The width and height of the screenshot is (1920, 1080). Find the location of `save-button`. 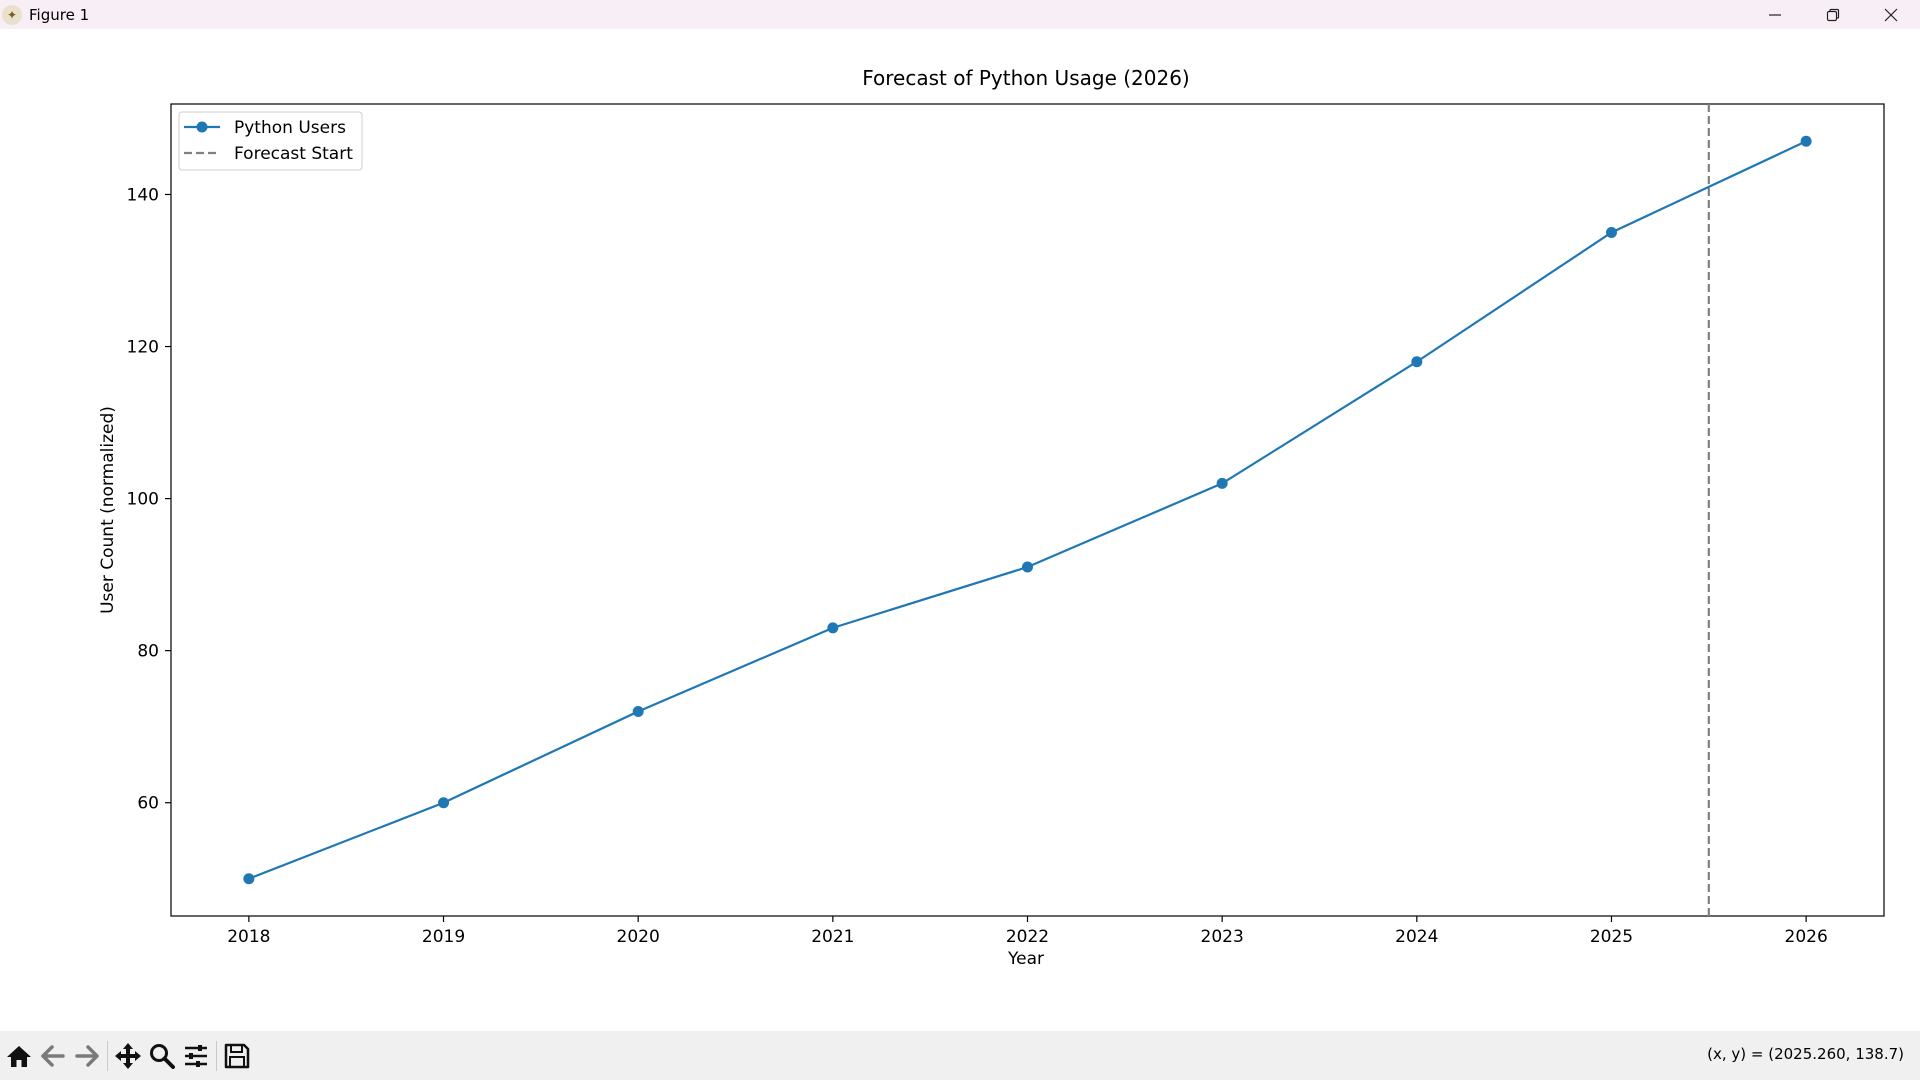

save-button is located at coordinates (237, 1056).